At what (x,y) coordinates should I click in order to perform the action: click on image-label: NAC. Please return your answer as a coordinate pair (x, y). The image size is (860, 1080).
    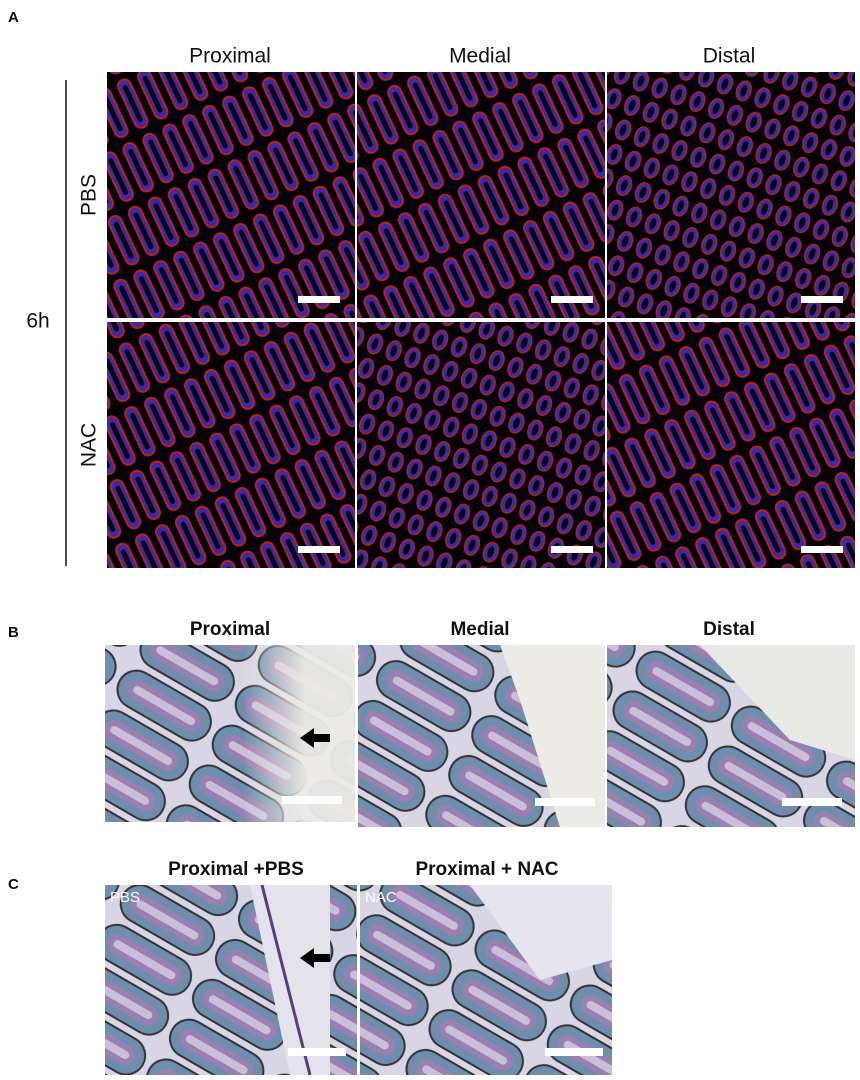
    Looking at the image, I should click on (381, 897).